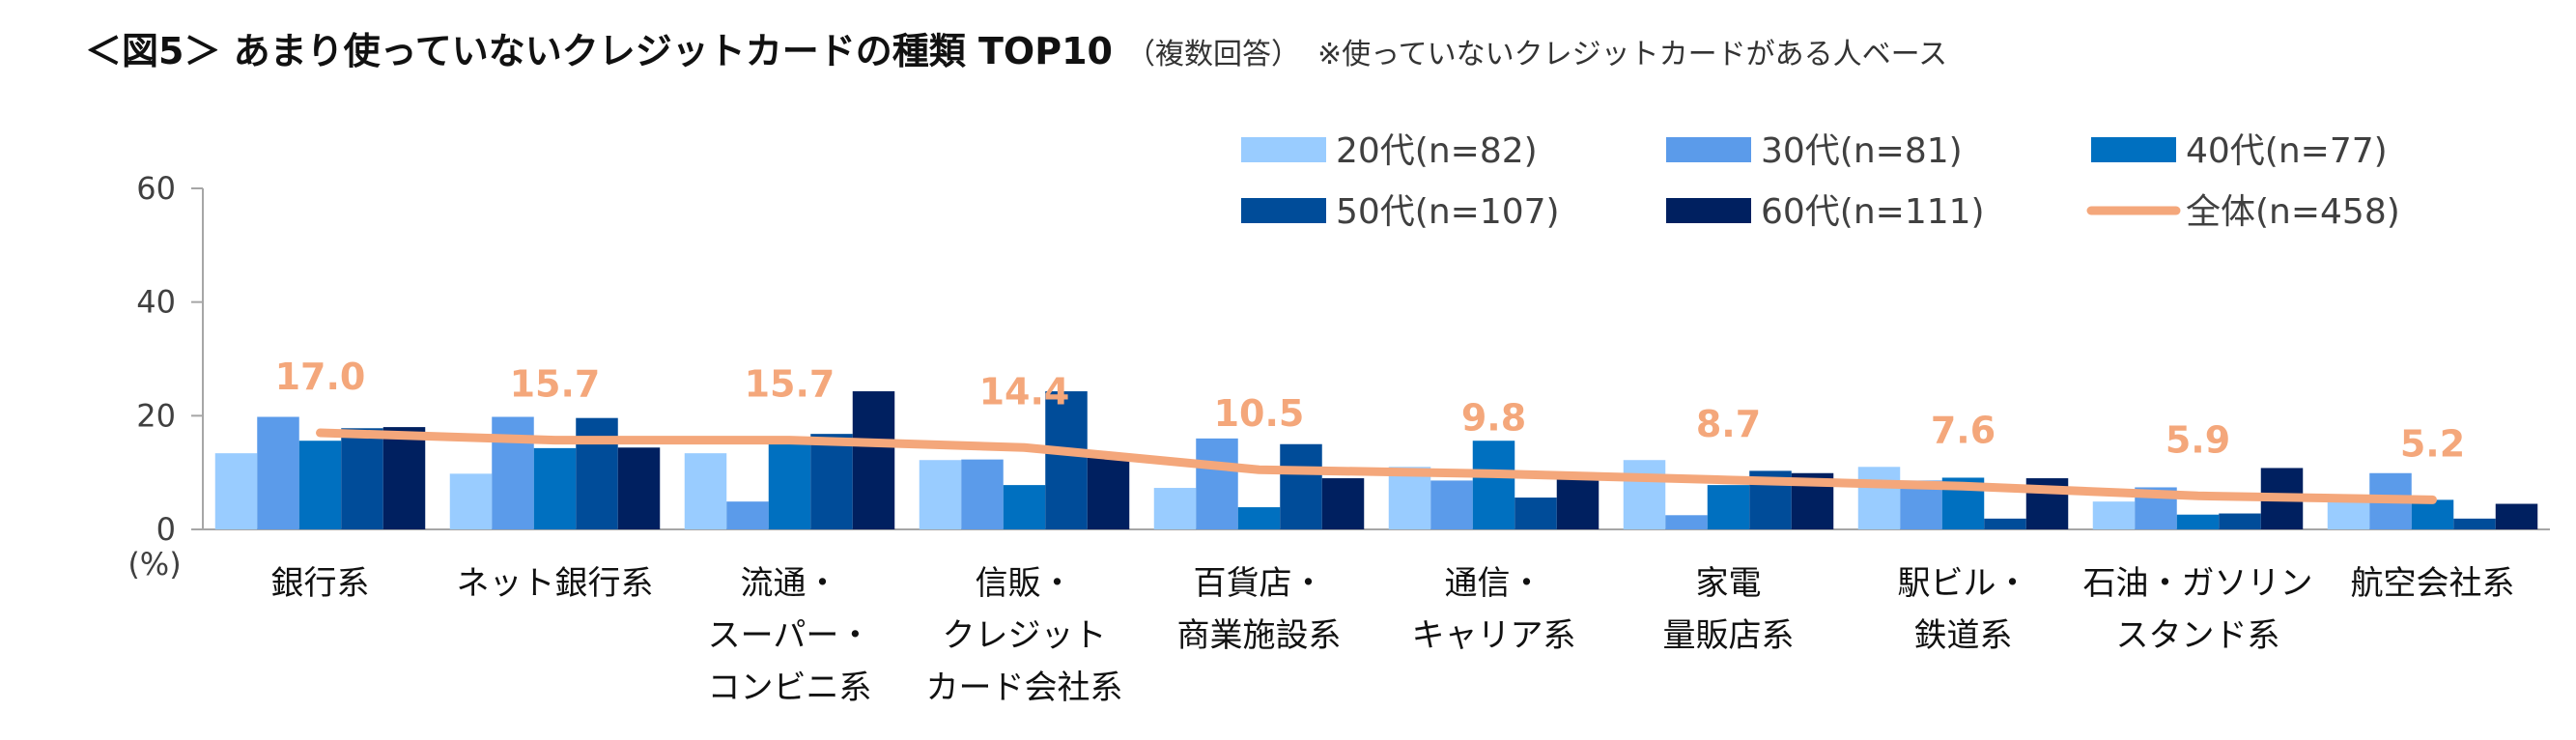  What do you see at coordinates (599, 51) in the screenshot?
I see `chart-title: ＜図5＞ あまり使っていないクレジットカードの種類 TOP10` at bounding box center [599, 51].